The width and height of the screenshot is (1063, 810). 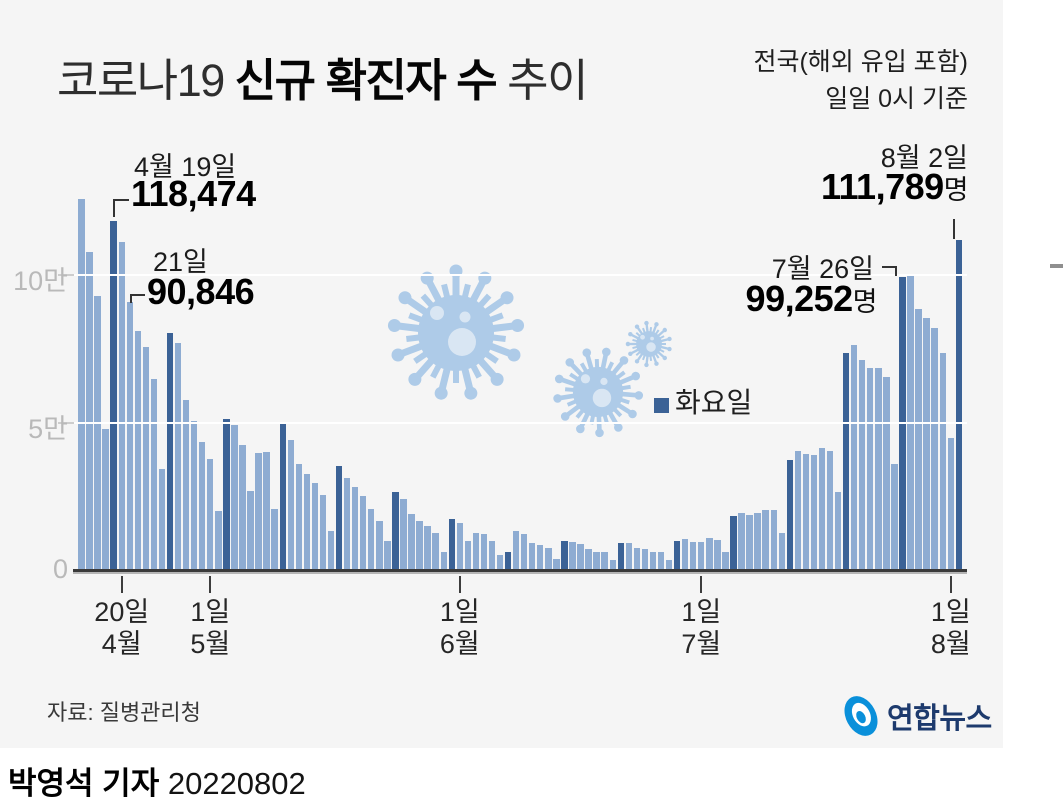 I want to click on coronavirus-icon-medium, so click(x=598, y=392).